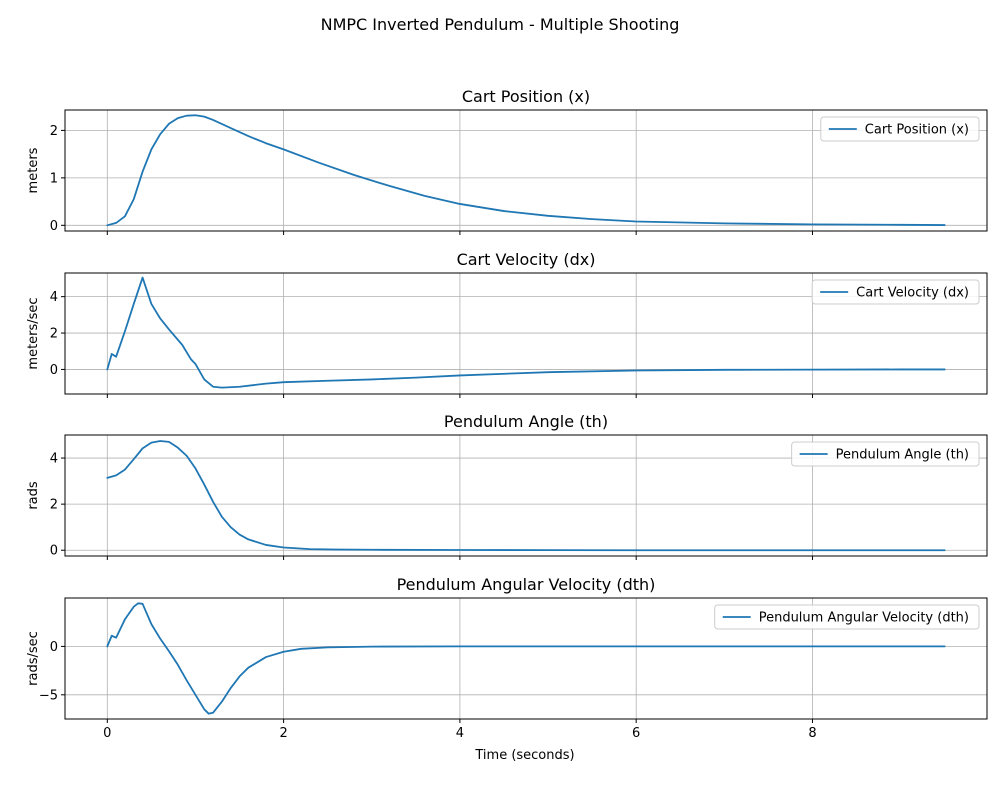  I want to click on y-tick-label-pendulum-angle-th-2: 4, so click(54, 459).